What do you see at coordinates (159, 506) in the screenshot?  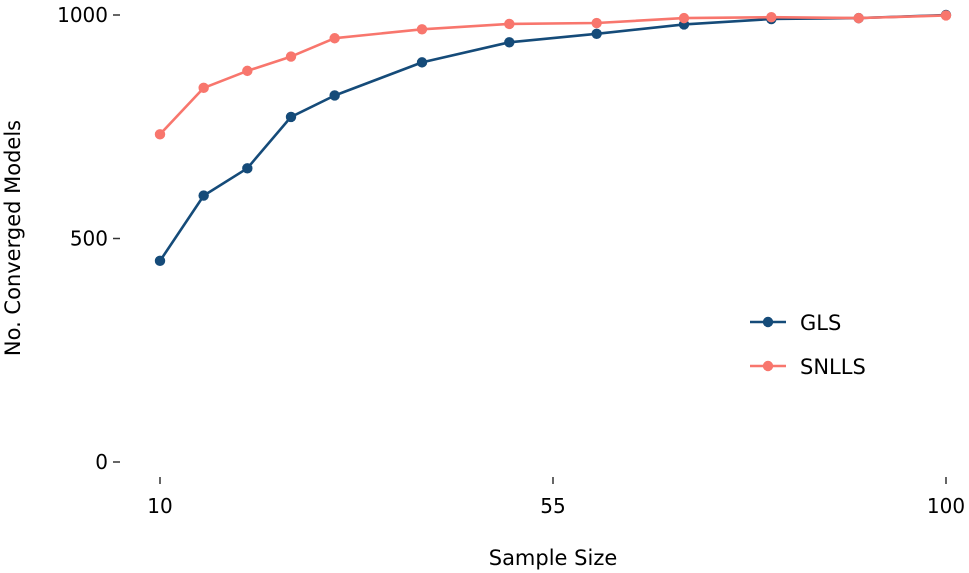 I see `x-tick-label: 10` at bounding box center [159, 506].